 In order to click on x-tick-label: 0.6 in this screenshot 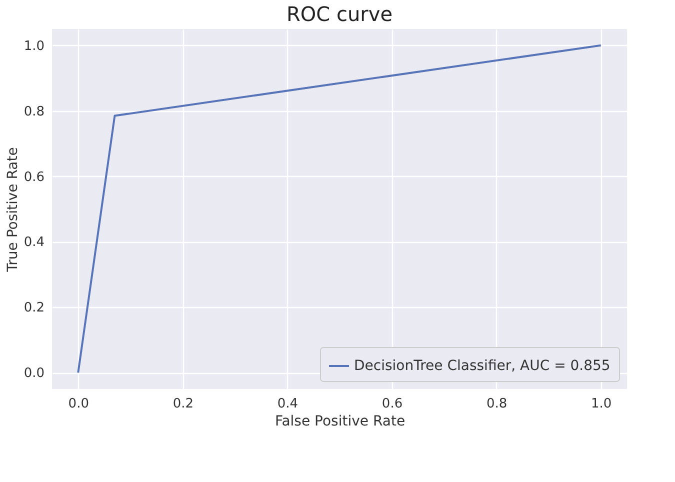, I will do `click(392, 404)`.